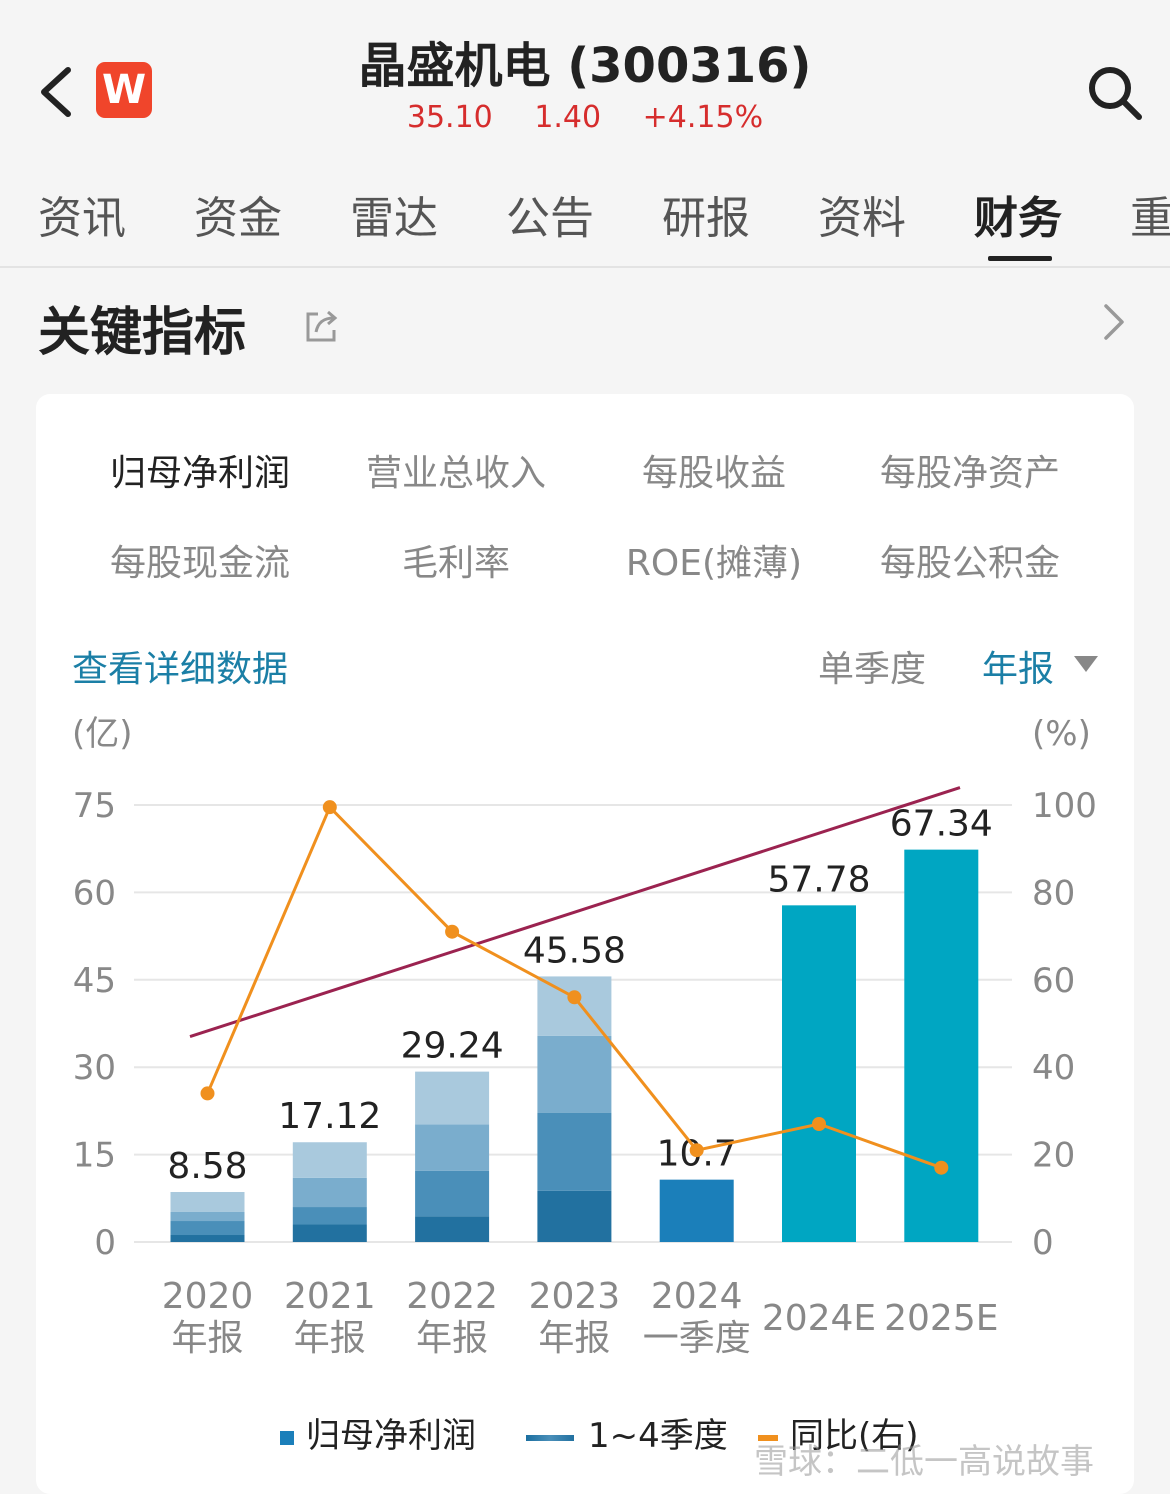 The height and width of the screenshot is (1494, 1170). What do you see at coordinates (1053, 893) in the screenshot?
I see `y-tick-right: 80` at bounding box center [1053, 893].